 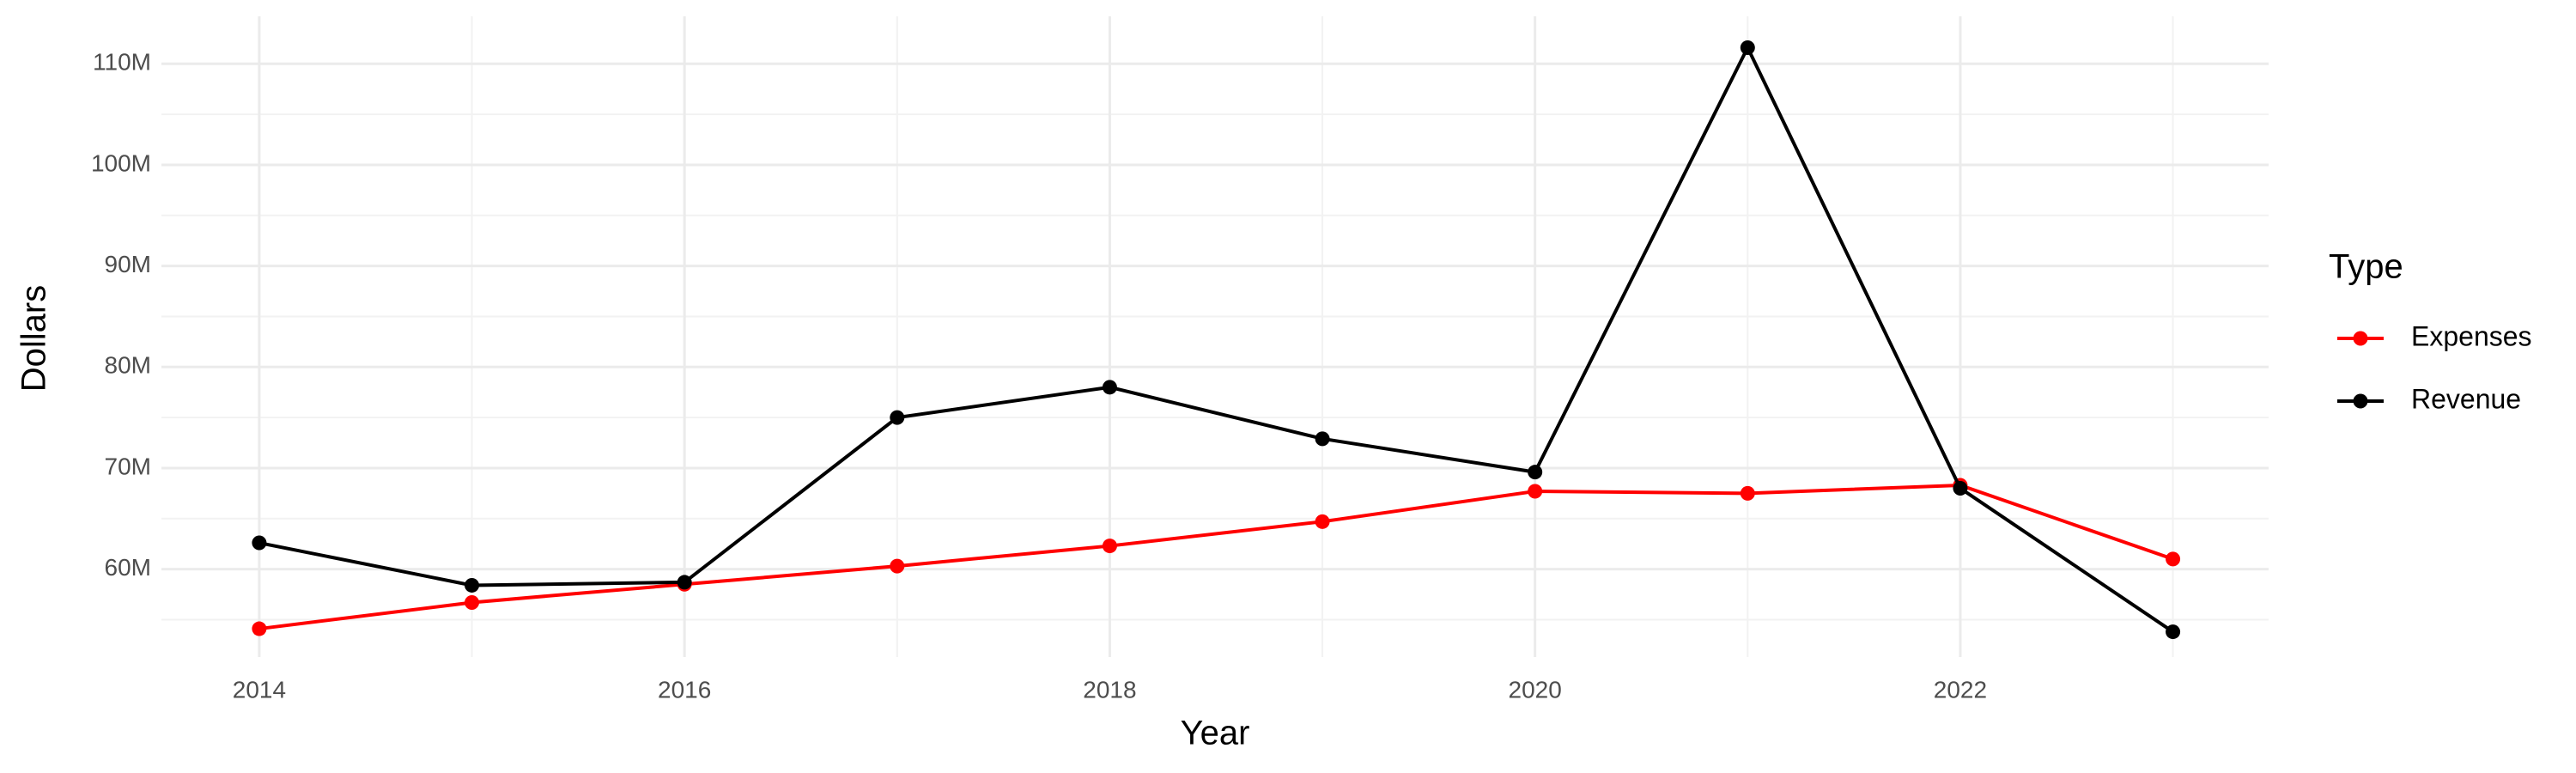 I want to click on legend-label: Expenses, so click(x=2471, y=335).